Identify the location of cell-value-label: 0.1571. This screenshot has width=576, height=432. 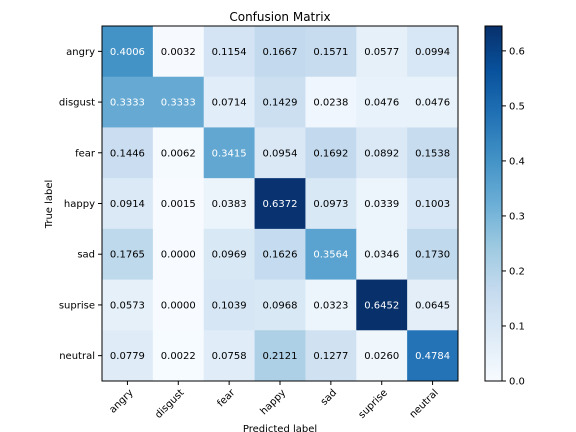
(330, 52).